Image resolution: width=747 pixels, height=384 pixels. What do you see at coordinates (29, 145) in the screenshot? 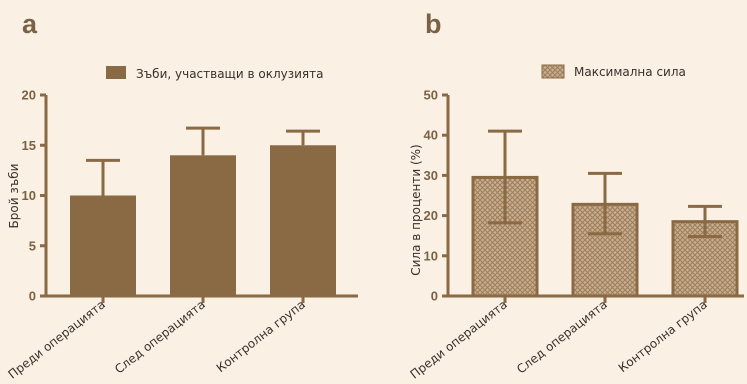
I see `panel-a-y-tick-label: 15` at bounding box center [29, 145].